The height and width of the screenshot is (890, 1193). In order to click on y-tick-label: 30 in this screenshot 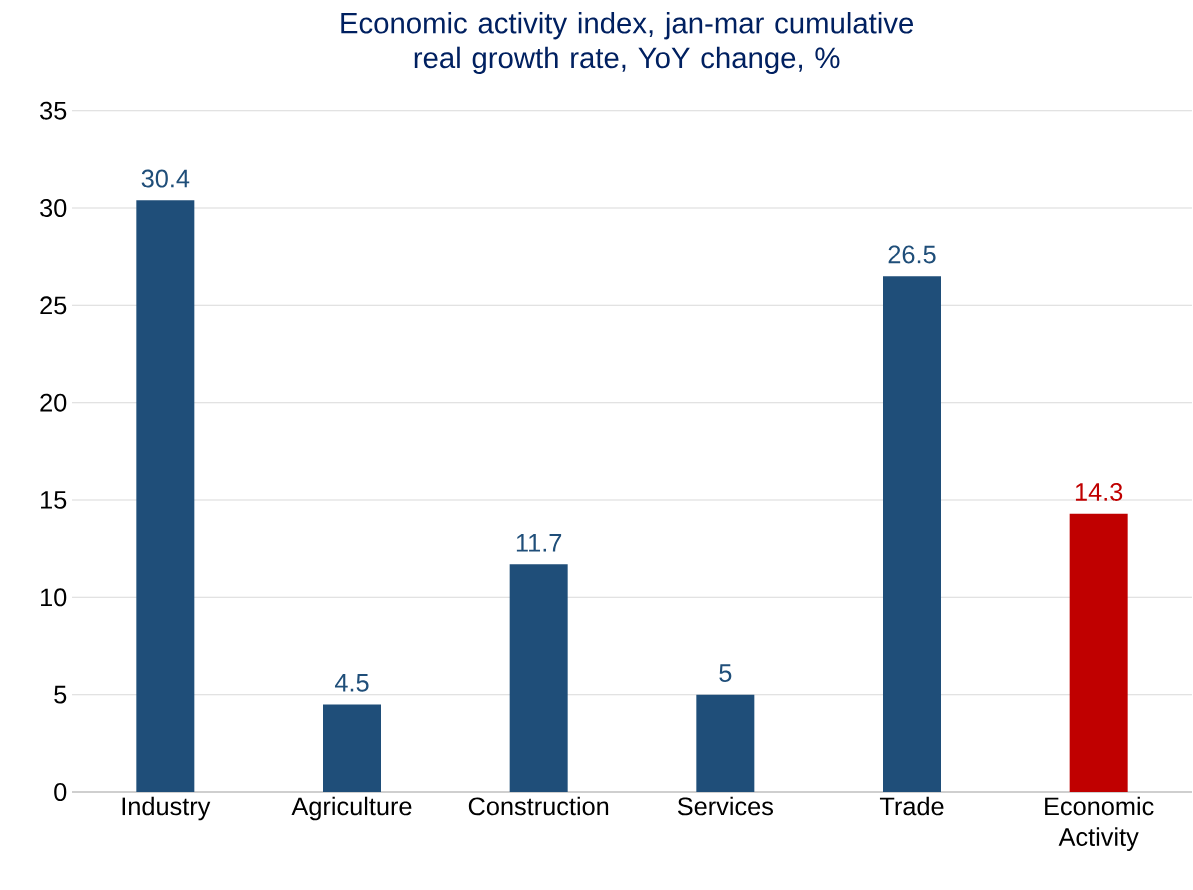, I will do `click(53, 208)`.